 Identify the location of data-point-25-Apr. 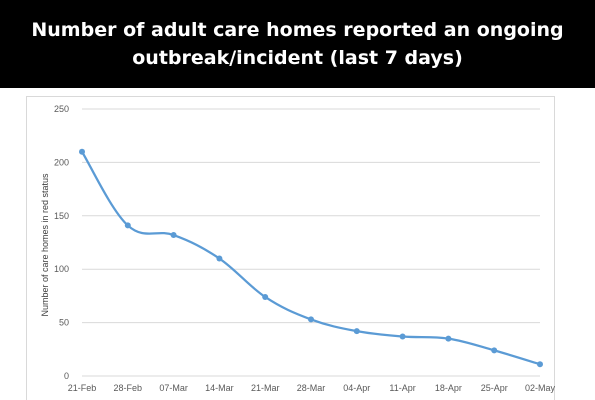
(494, 350).